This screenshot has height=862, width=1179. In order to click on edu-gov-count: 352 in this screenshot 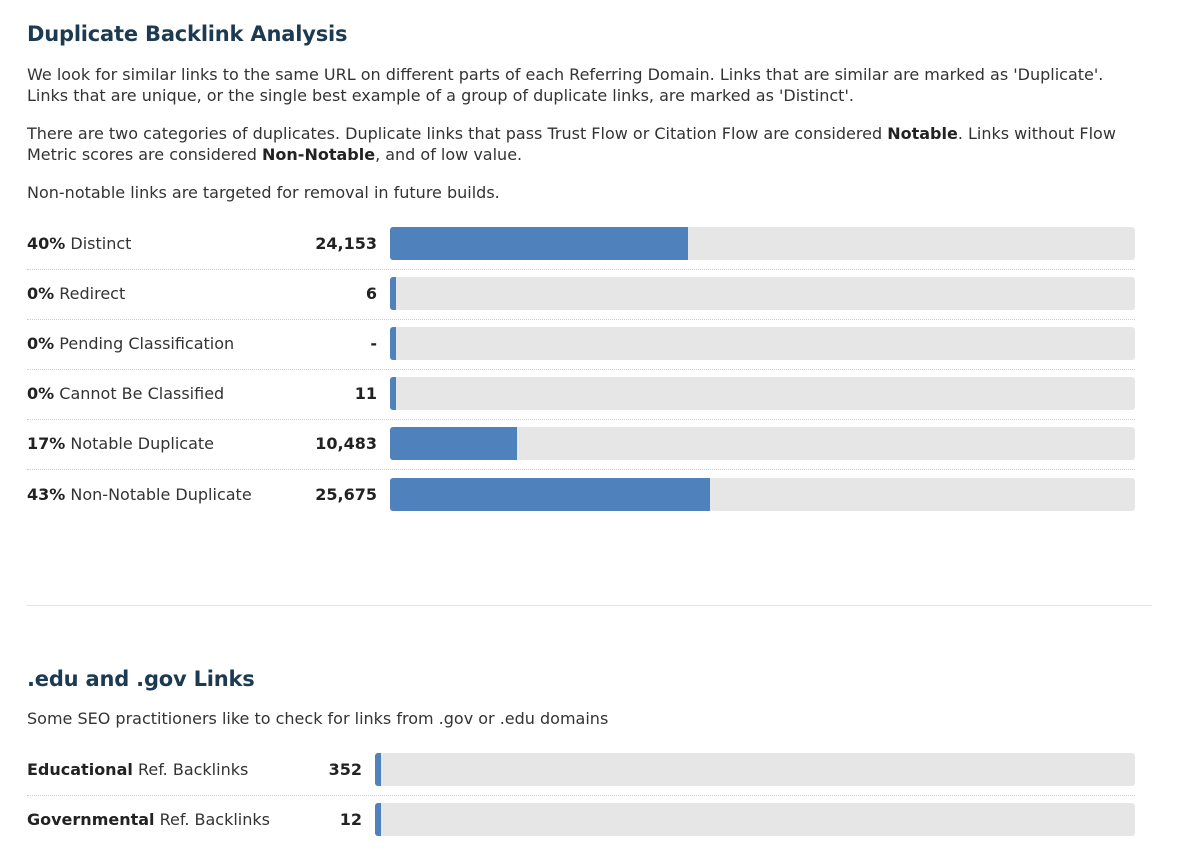, I will do `click(345, 769)`.